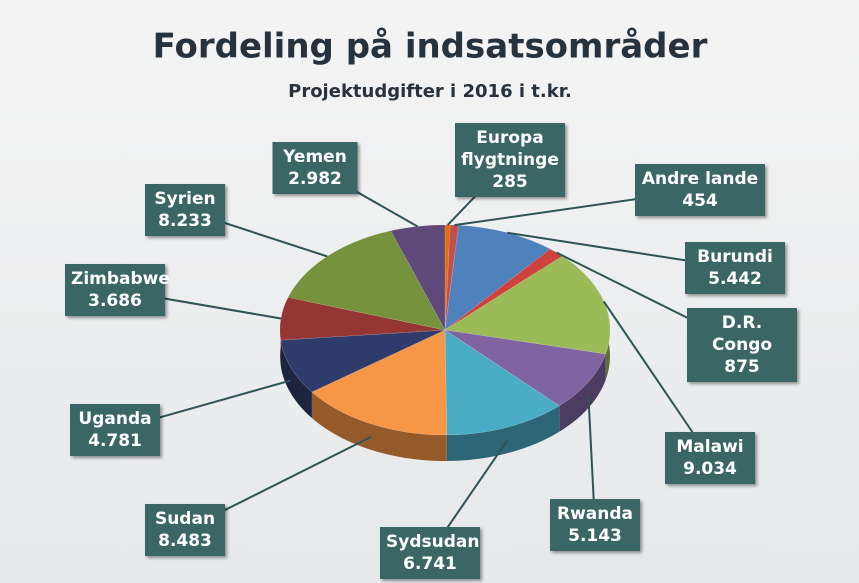  Describe the element at coordinates (117, 290) in the screenshot. I see `data-label: Zimbabwe 3.686` at that location.